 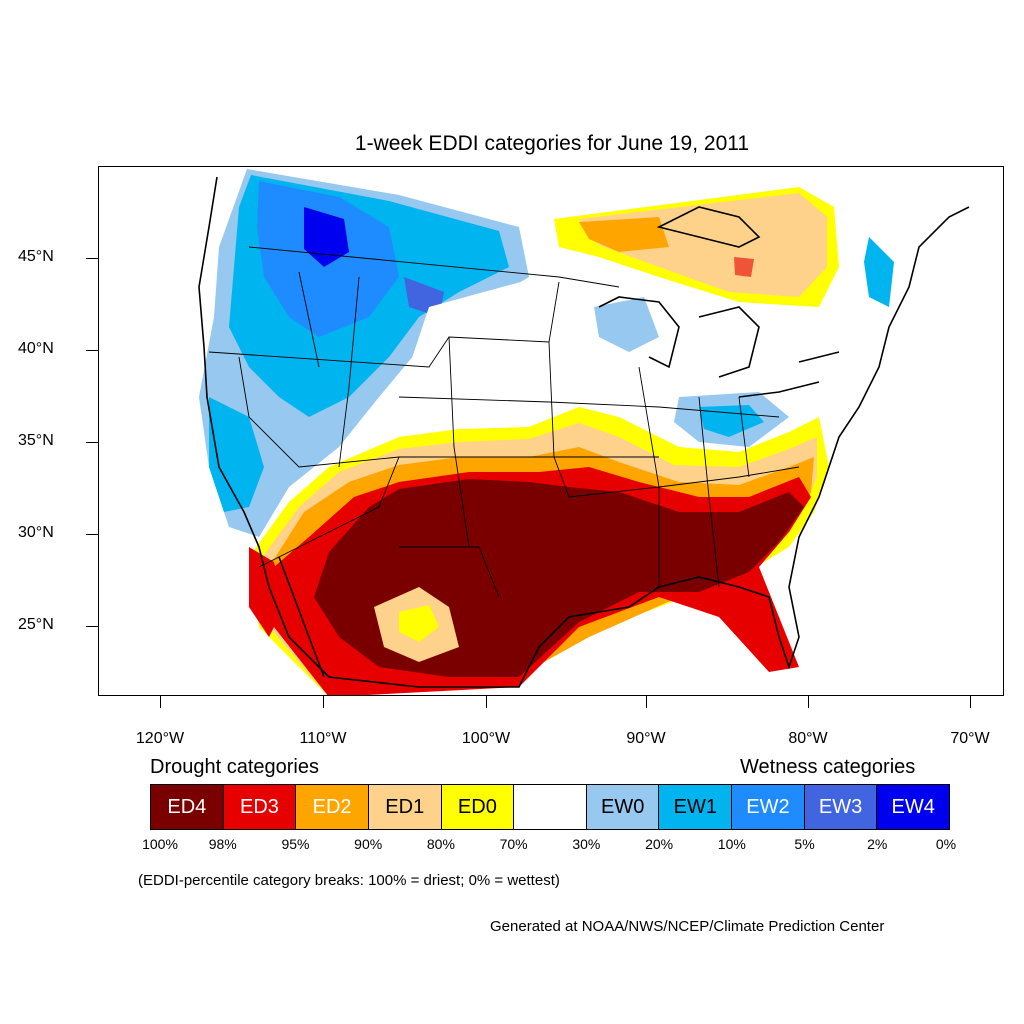 I want to click on legend-break-label: 95%, so click(x=295, y=844).